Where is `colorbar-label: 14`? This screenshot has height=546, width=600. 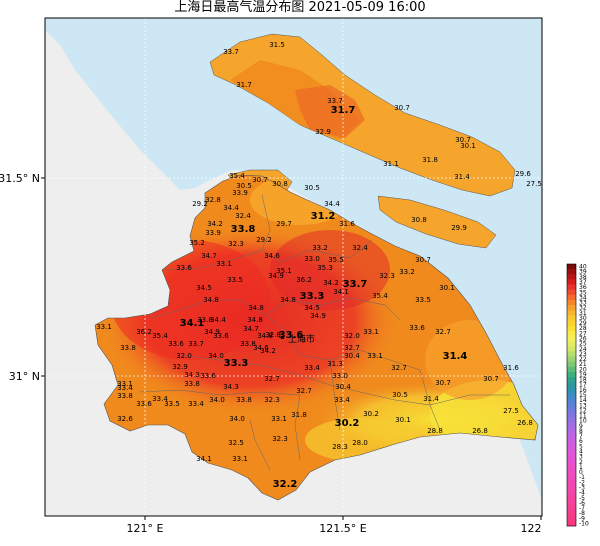 colorbar-label: 14 is located at coordinates (583, 400).